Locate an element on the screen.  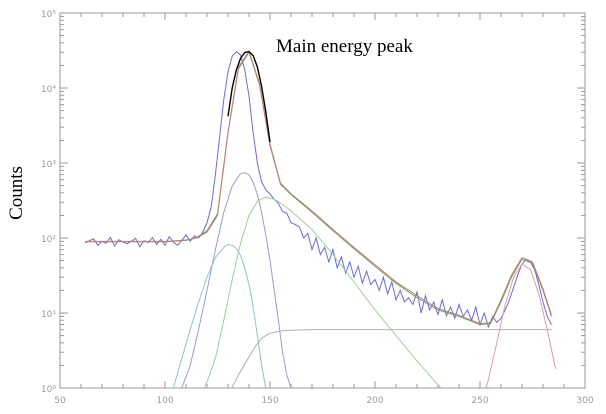
x-tick-label: 150 is located at coordinates (269, 401).